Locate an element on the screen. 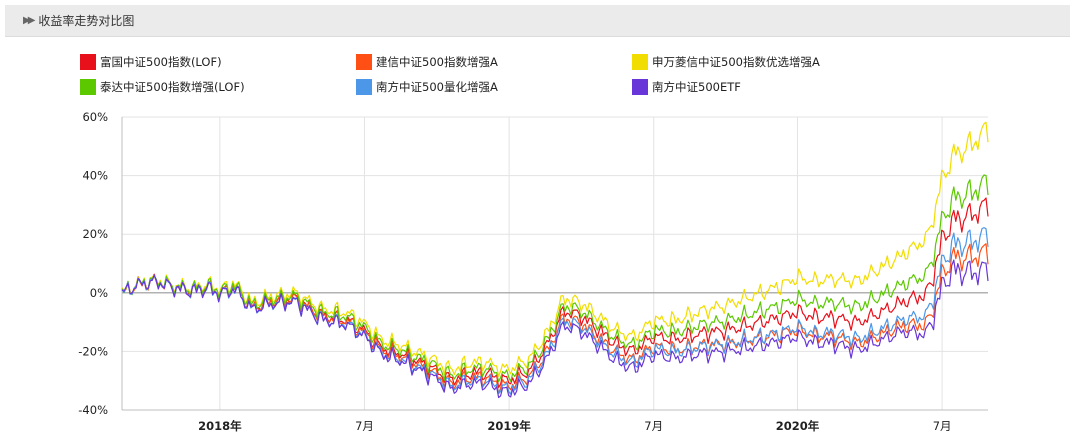  legend-item: 南方中证500ETF is located at coordinates (686, 87).